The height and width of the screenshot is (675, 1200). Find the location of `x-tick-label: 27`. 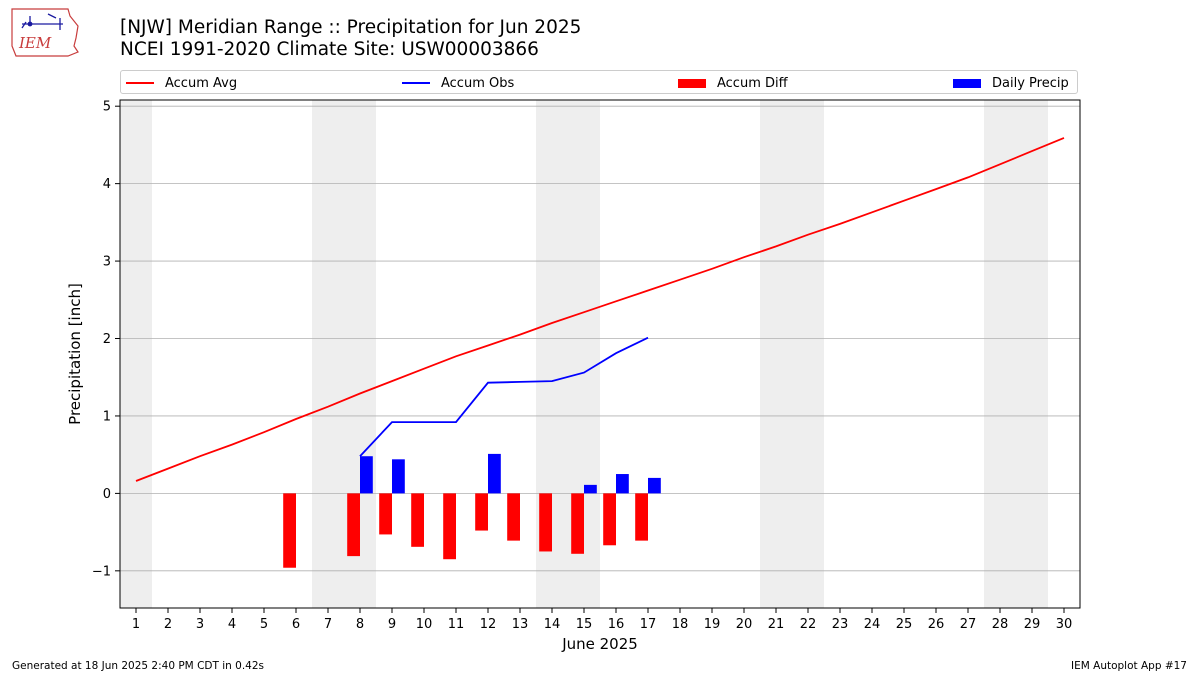

x-tick-label: 27 is located at coordinates (968, 624).